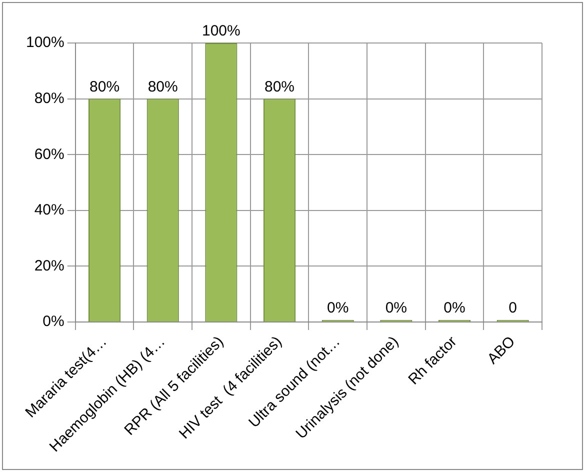  Describe the element at coordinates (513, 308) in the screenshot. I see `data-label: 0` at that location.